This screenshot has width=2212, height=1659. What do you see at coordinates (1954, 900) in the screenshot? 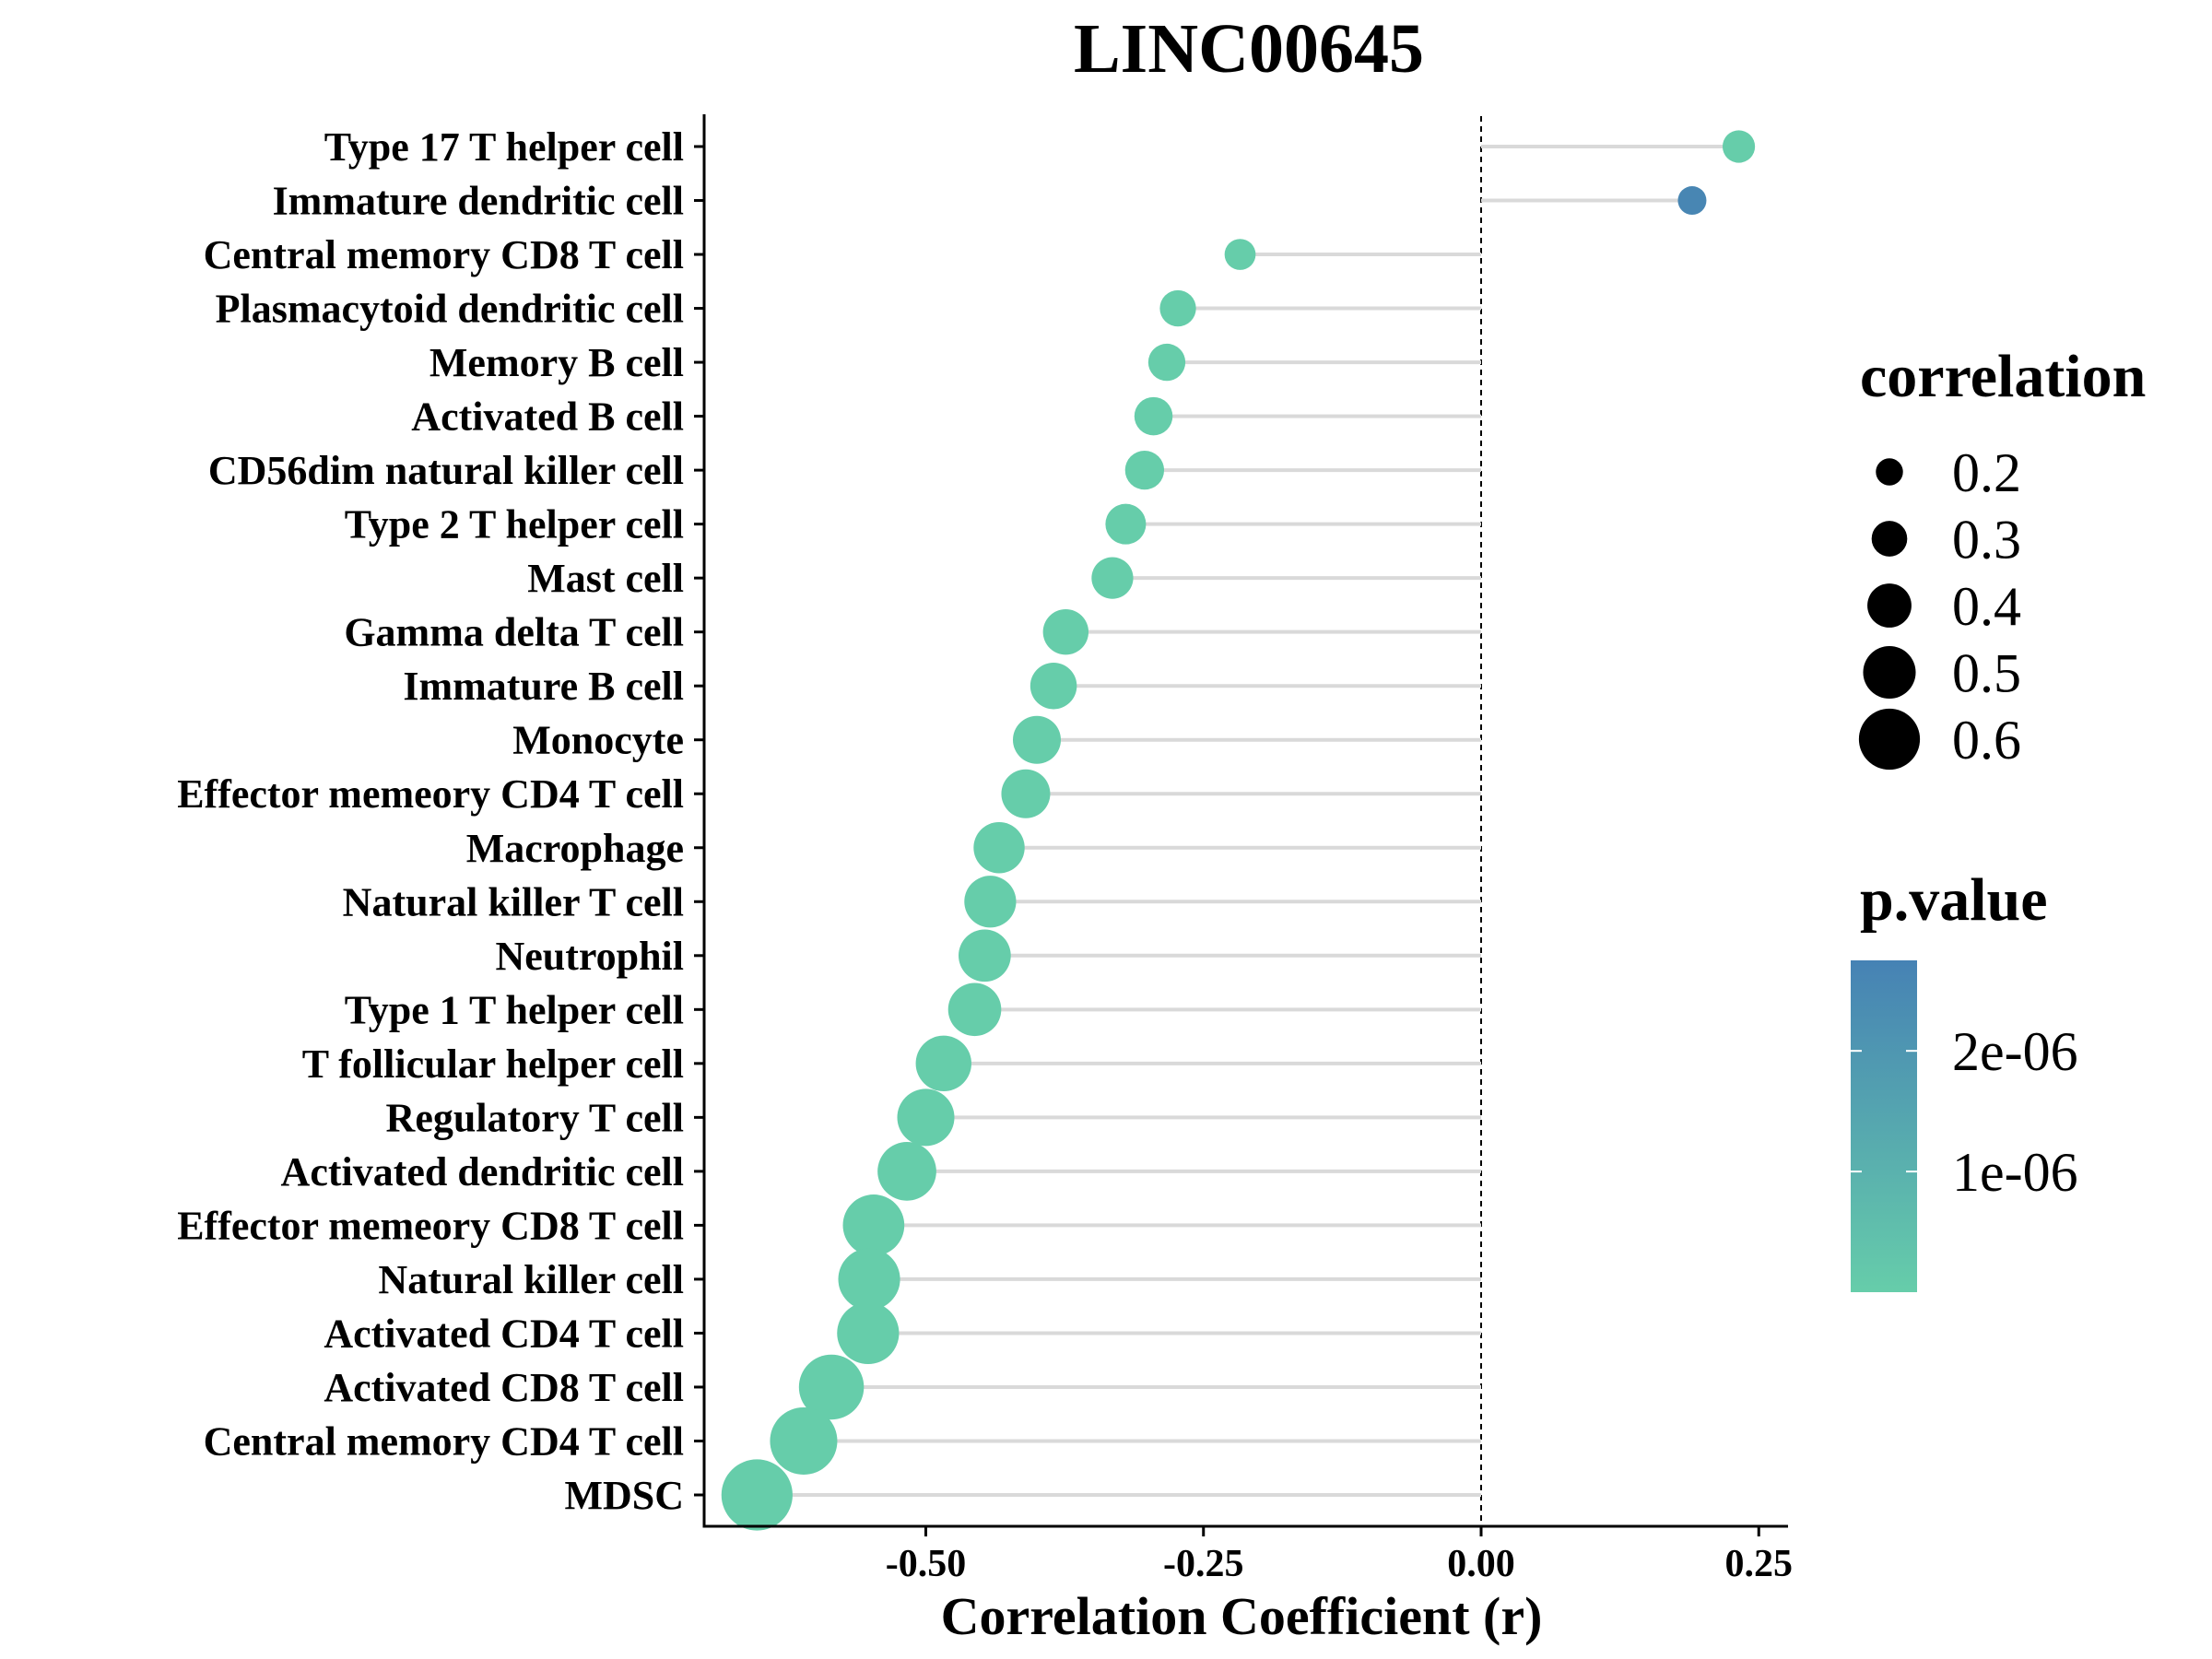
I see `color-legend-title: p.value` at bounding box center [1954, 900].